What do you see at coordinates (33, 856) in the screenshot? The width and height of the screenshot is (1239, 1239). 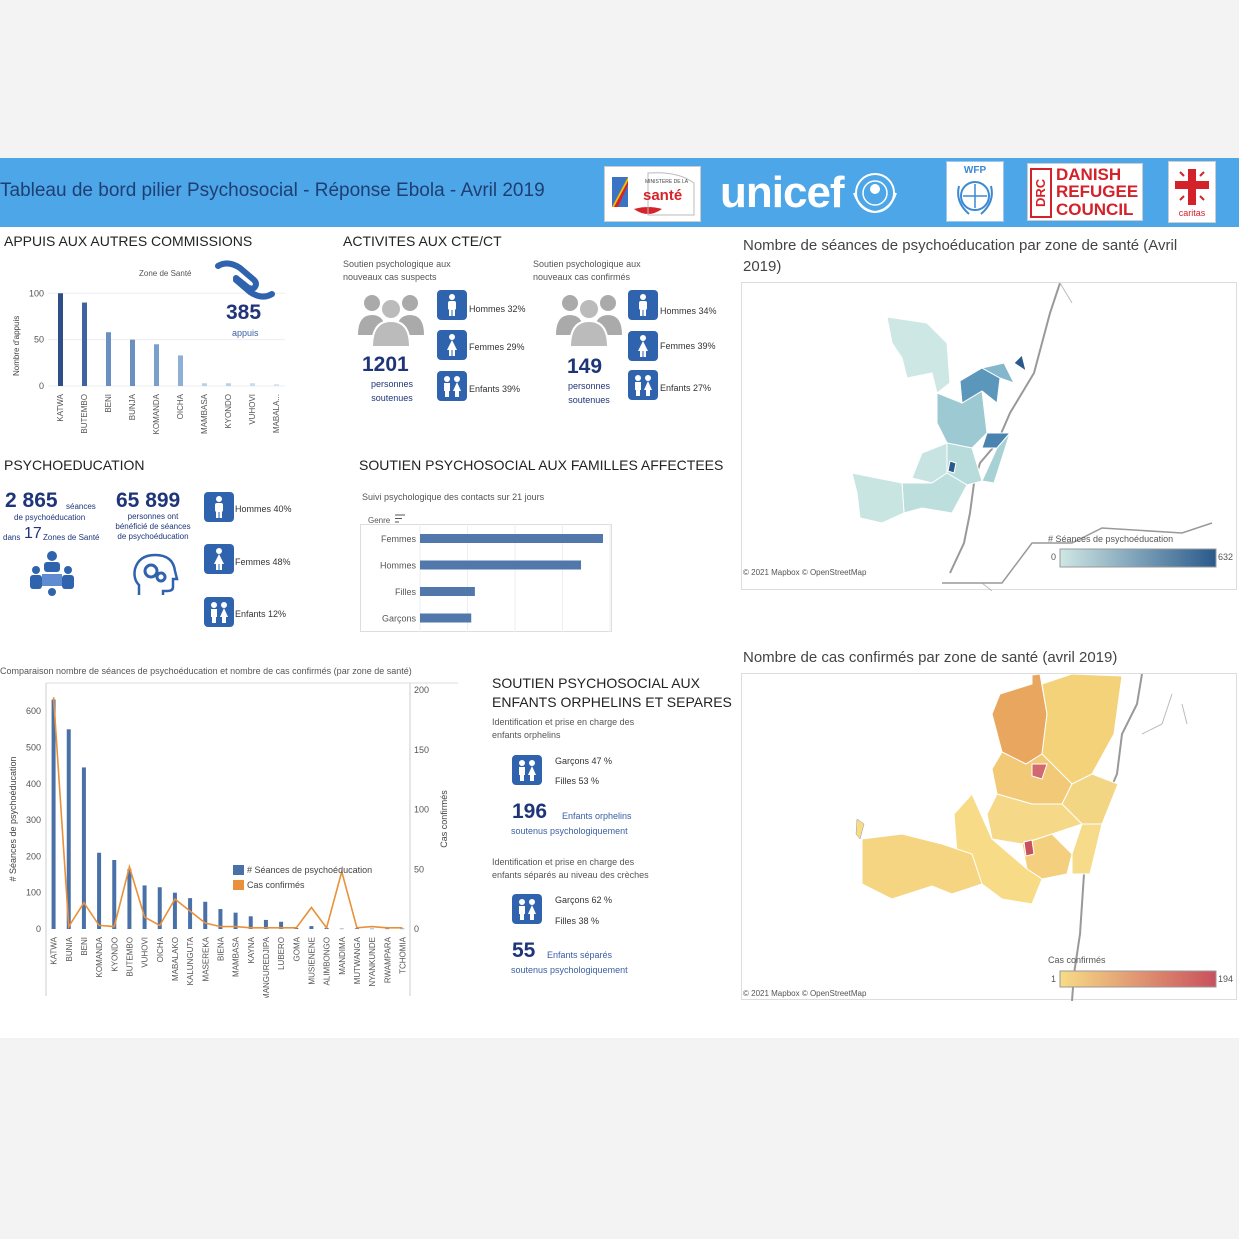 I see `y-tick-label: 200` at bounding box center [33, 856].